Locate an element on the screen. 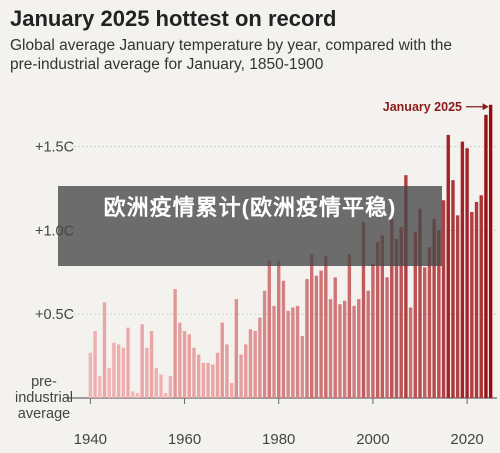 The height and width of the screenshot is (453, 500). bar-1963 is located at coordinates (198, 376).